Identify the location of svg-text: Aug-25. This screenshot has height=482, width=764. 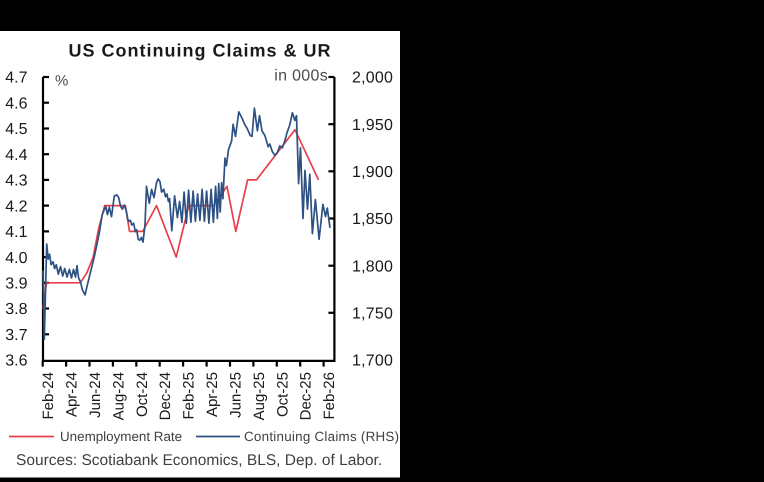
(259, 396).